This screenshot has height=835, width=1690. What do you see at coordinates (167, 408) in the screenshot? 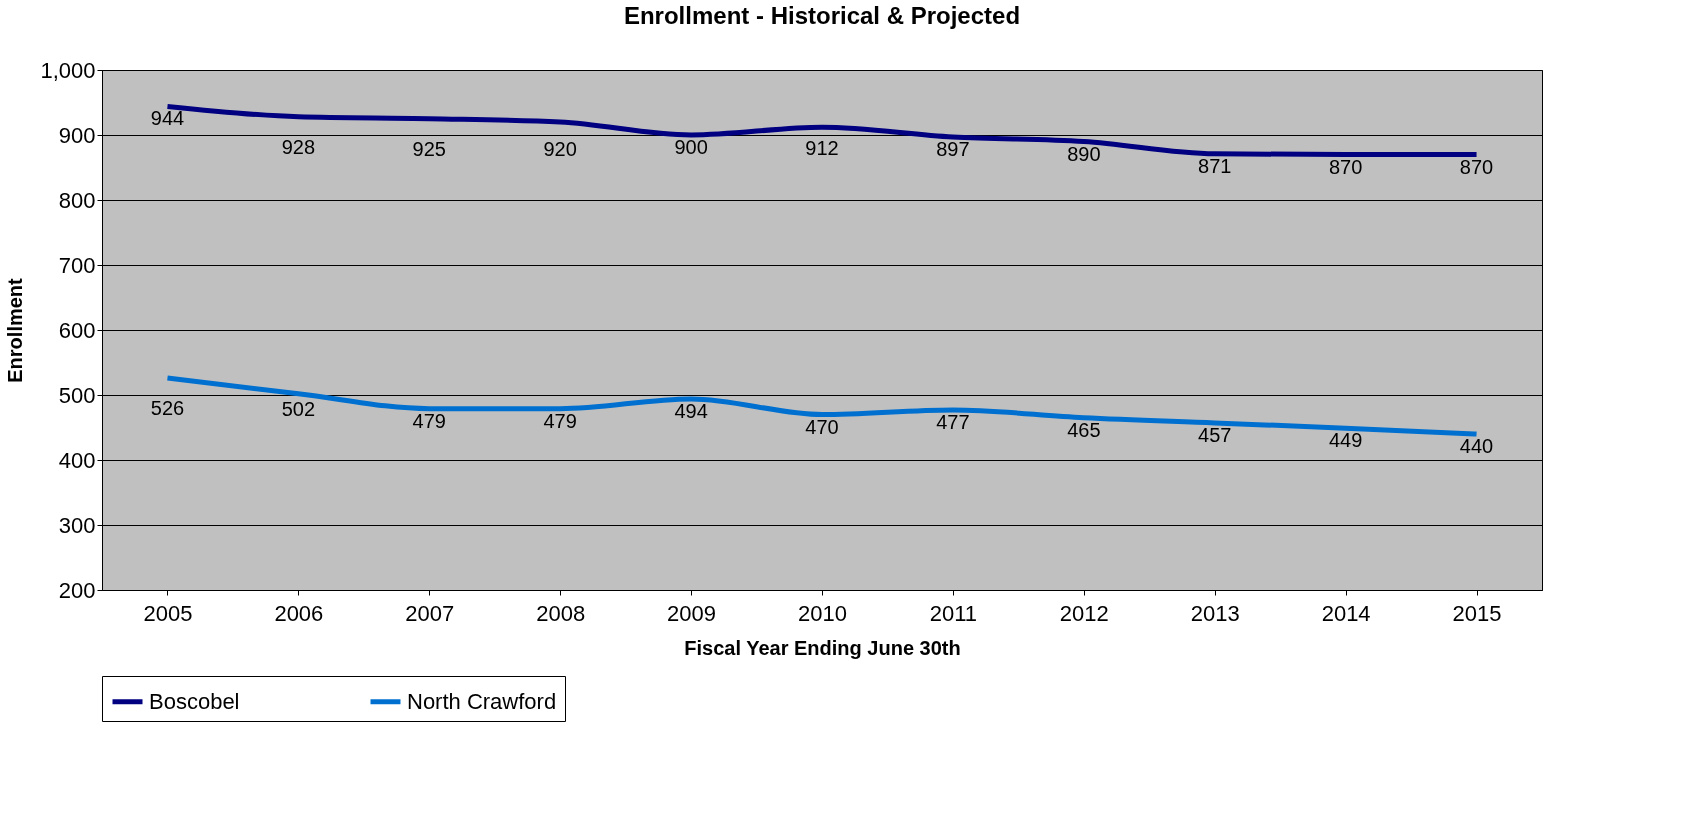
I see `data-label: 526` at bounding box center [167, 408].